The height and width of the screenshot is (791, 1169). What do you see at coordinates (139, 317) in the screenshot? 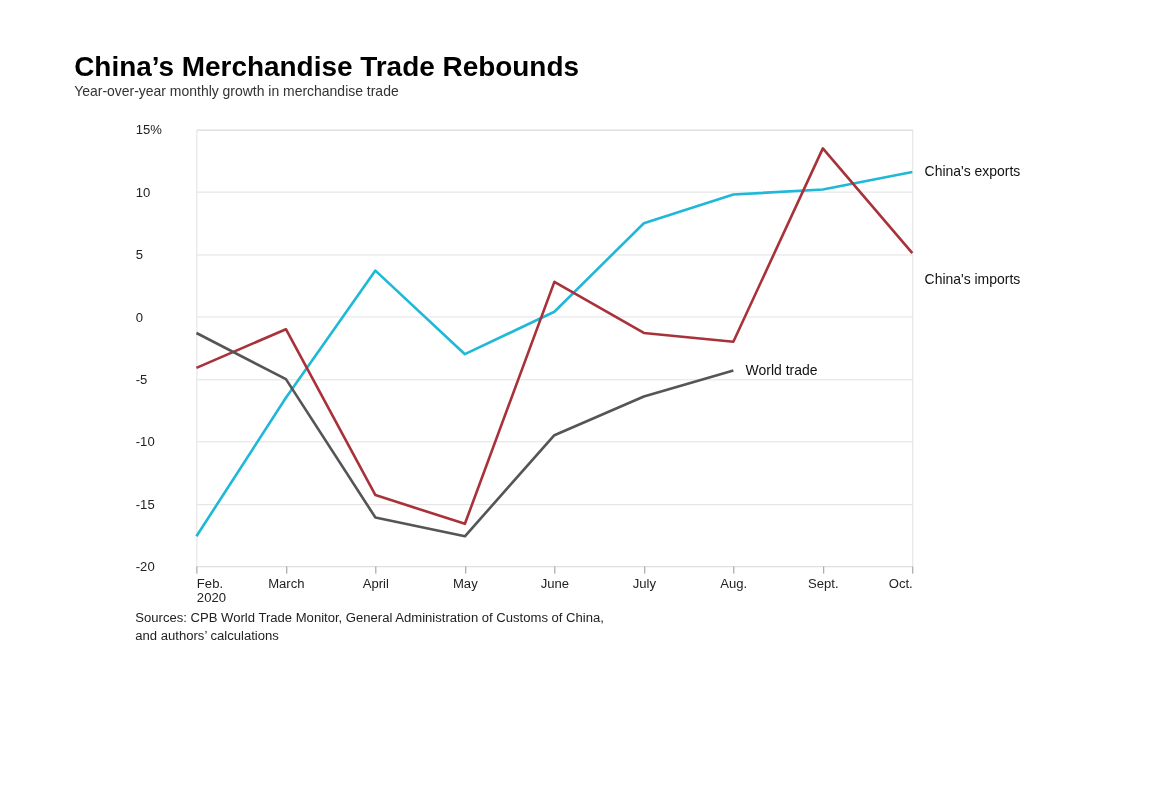
I see `y-tick-label: 0` at bounding box center [139, 317].